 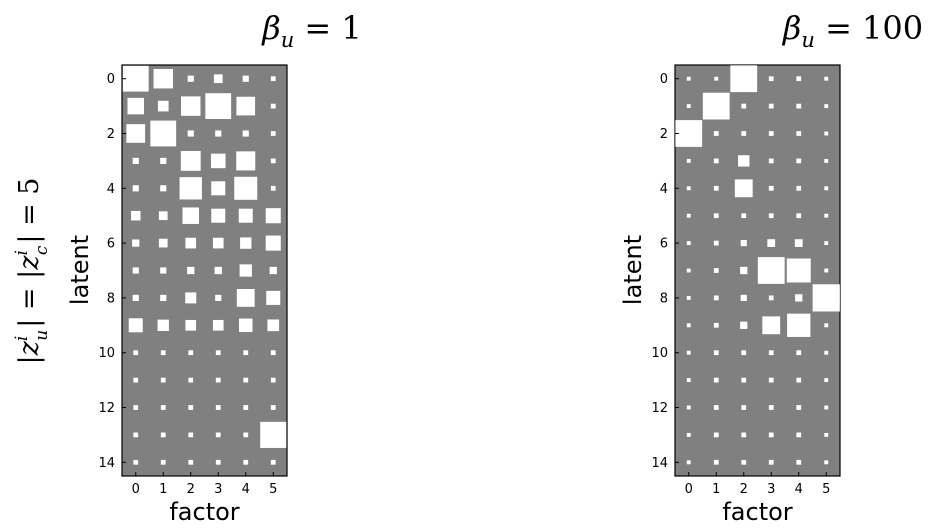 What do you see at coordinates (106, 463) in the screenshot?
I see `y-tick-label: 14` at bounding box center [106, 463].